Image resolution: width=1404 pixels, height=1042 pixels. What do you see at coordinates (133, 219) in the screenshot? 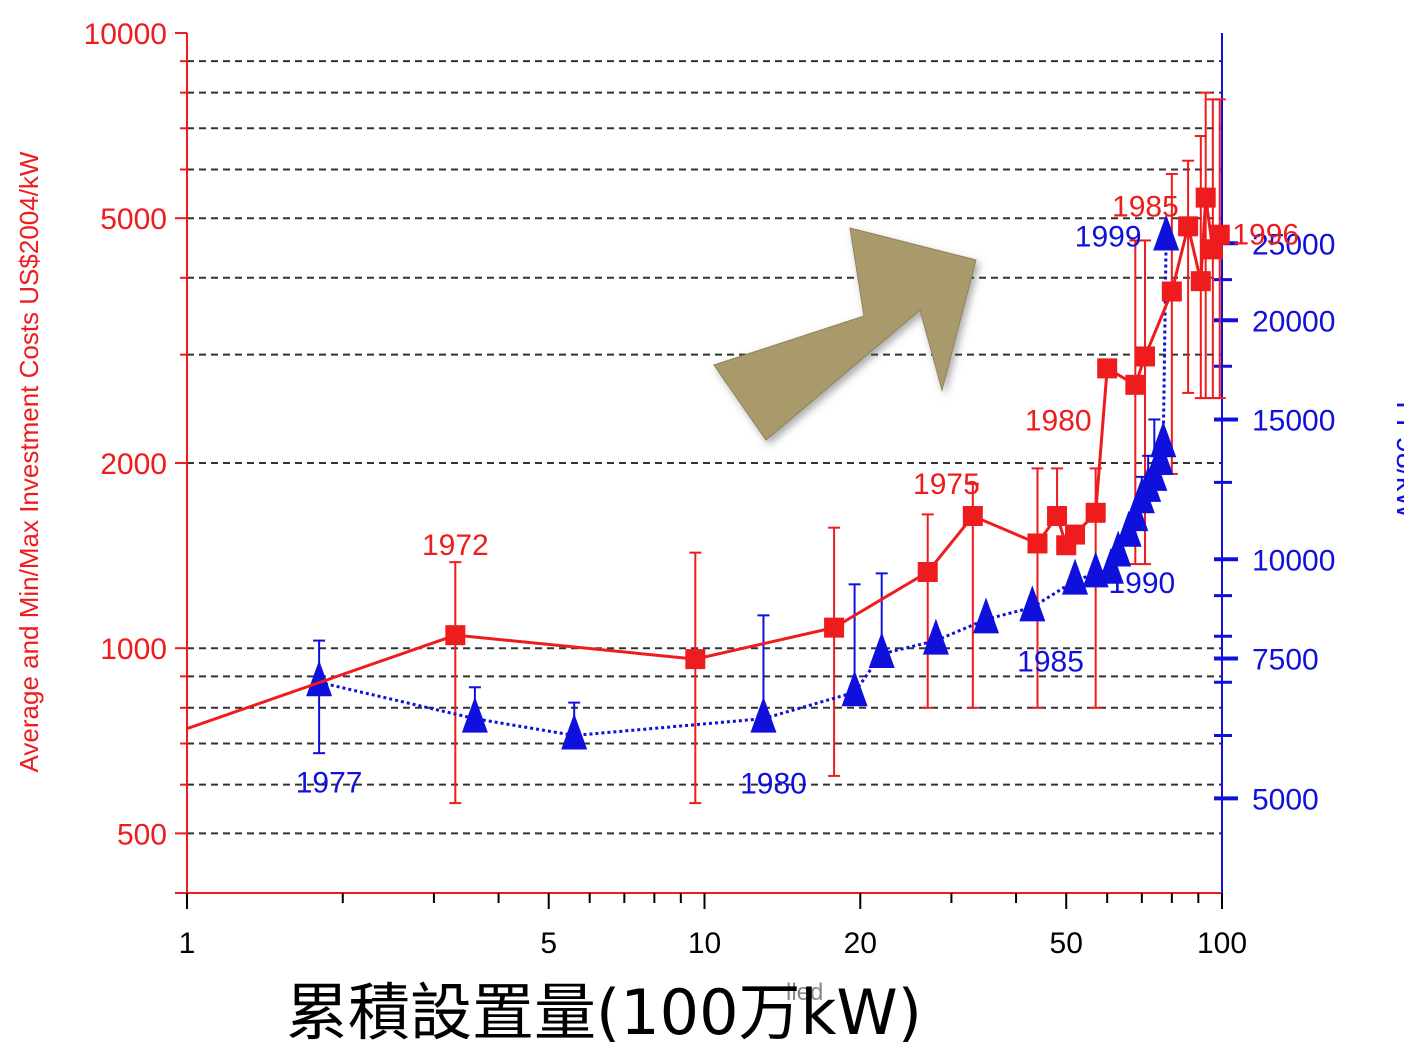
I see `y-tick-label: 5000` at bounding box center [133, 219].